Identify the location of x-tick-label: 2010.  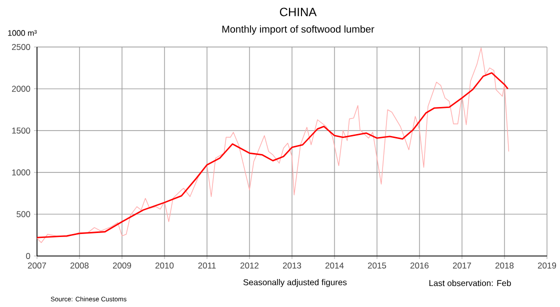
(164, 265).